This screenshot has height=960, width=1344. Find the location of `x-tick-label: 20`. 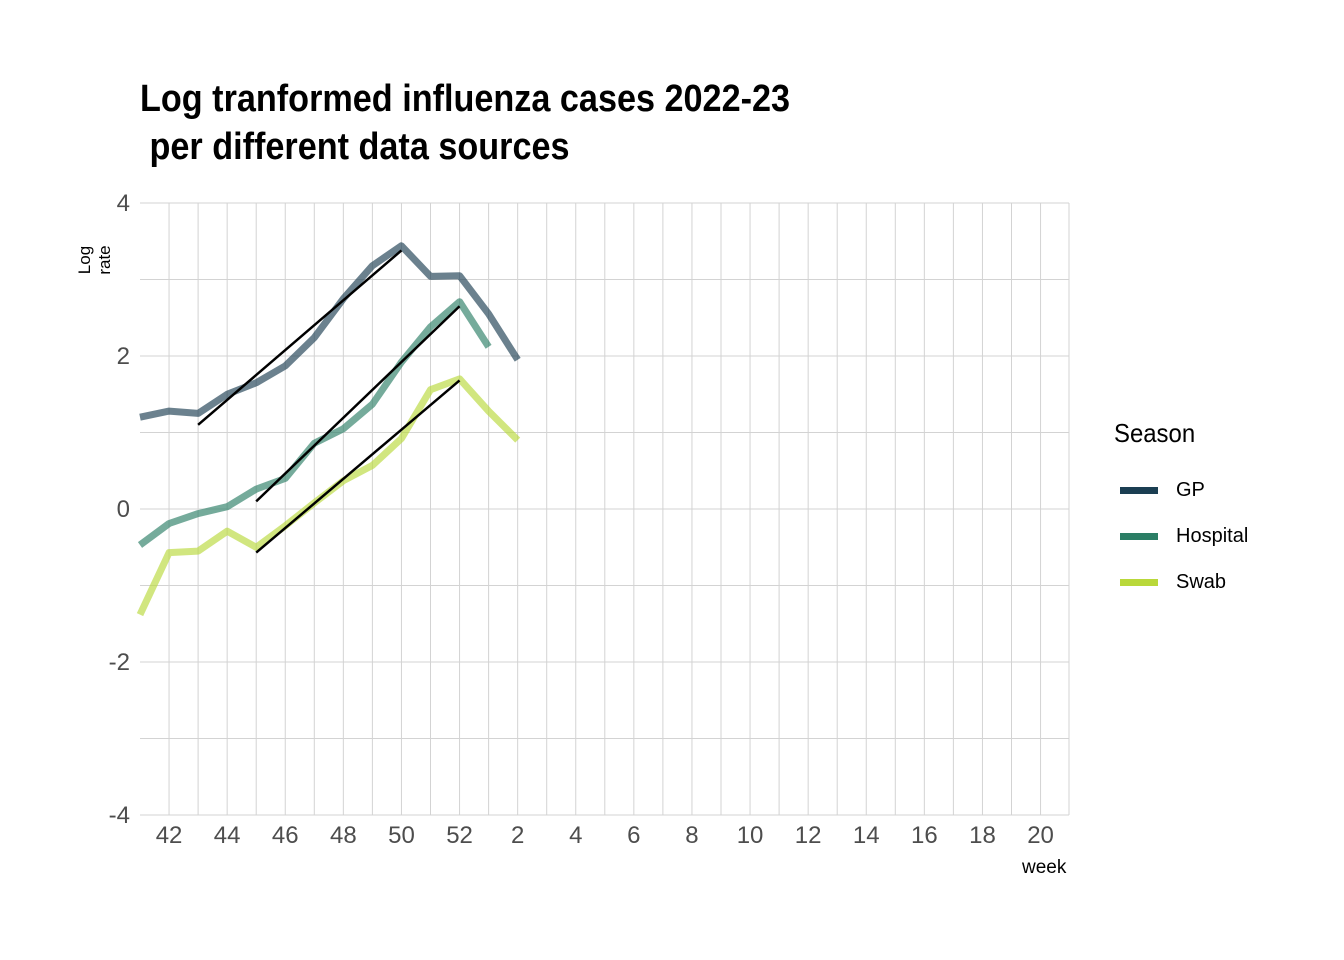

x-tick-label: 20 is located at coordinates (1040, 835).